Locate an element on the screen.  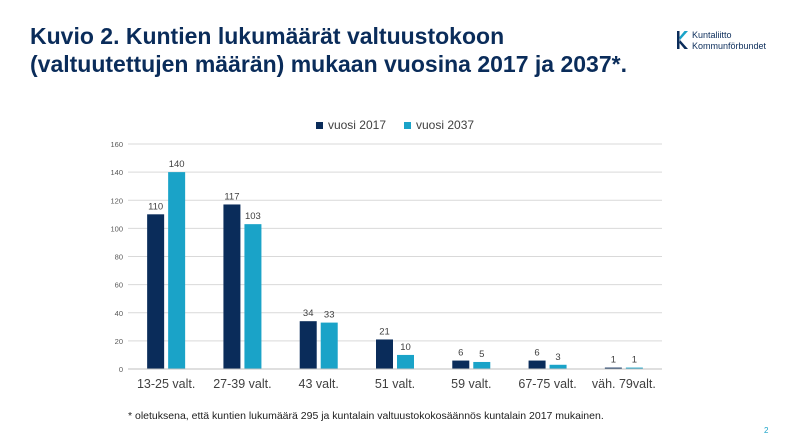
page-number: 2 is located at coordinates (766, 430).